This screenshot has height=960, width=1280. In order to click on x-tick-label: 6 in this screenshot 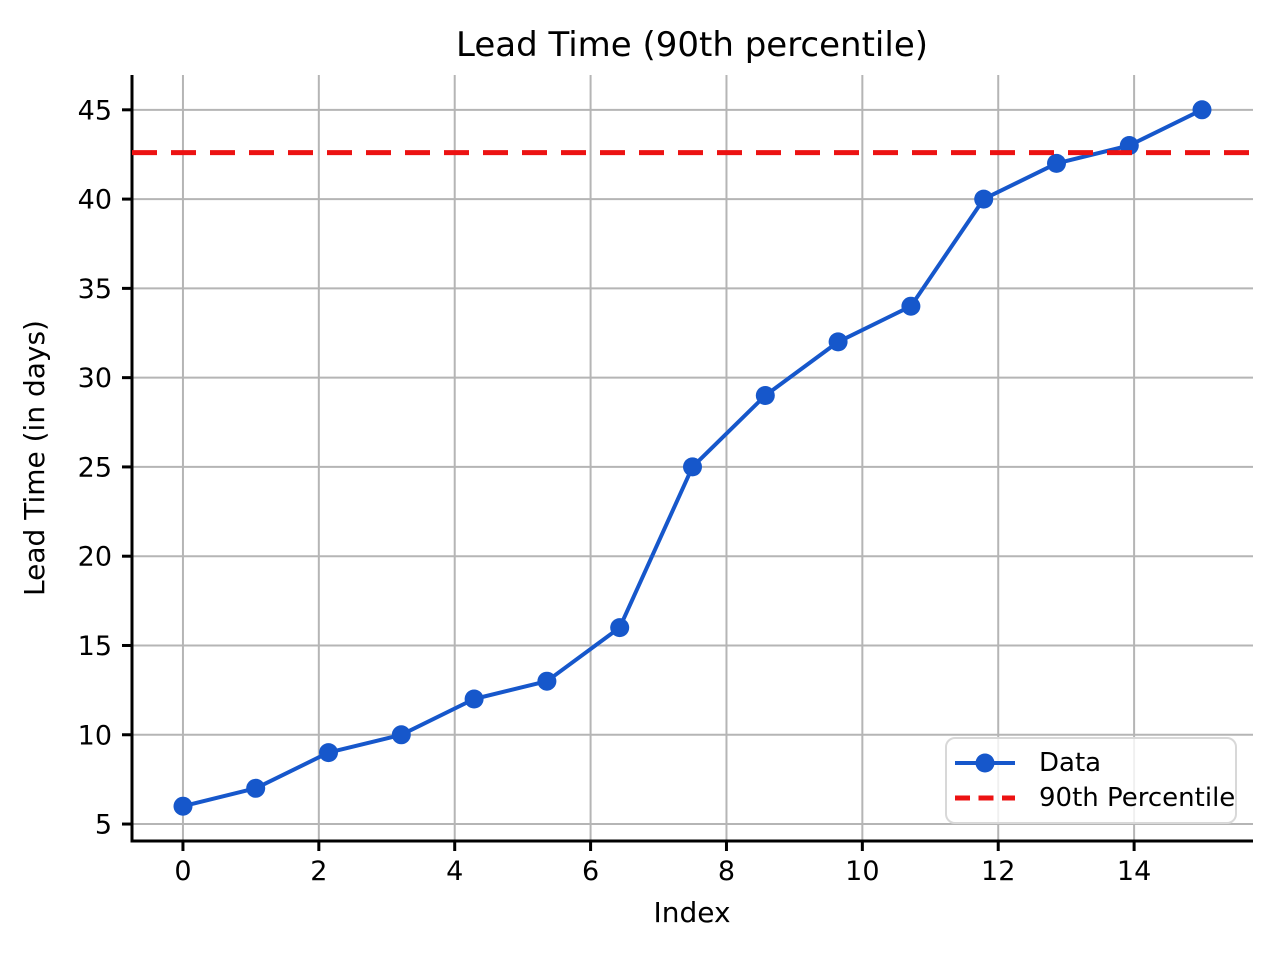, I will do `click(590, 871)`.